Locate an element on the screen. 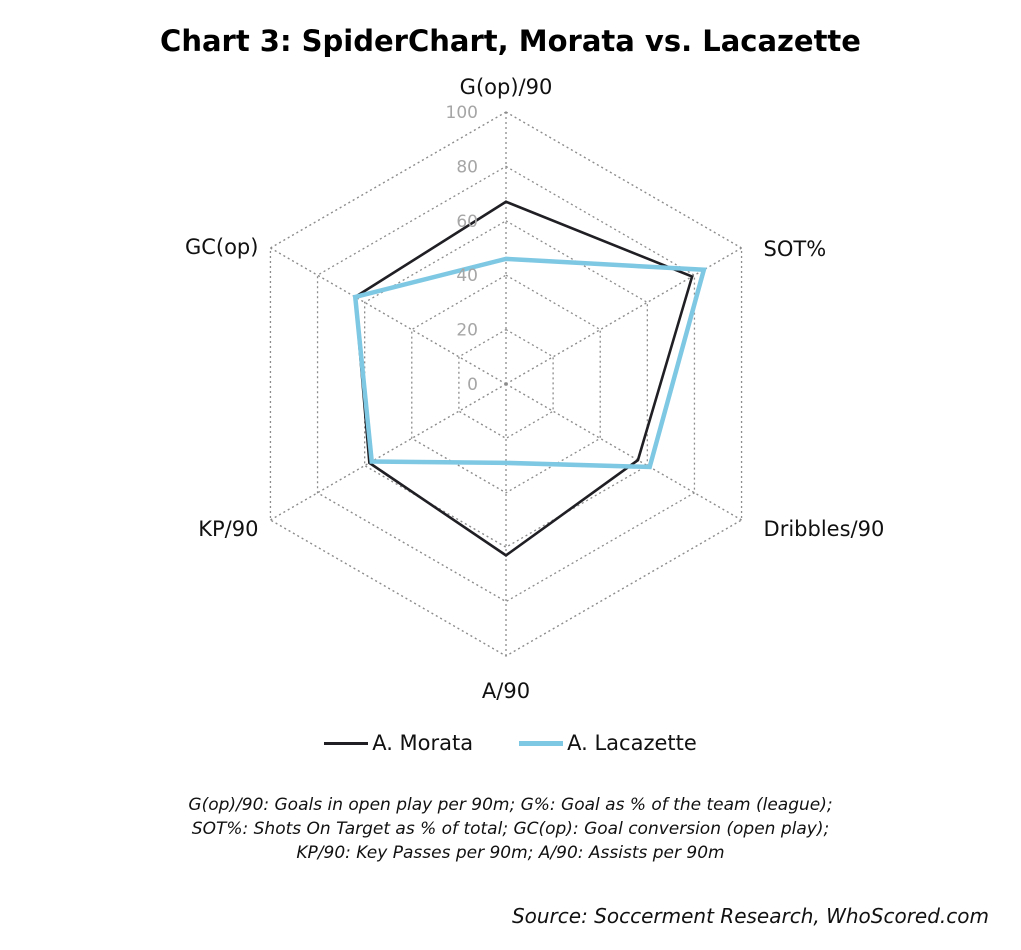 This screenshot has width=1021, height=950. tick-label: 0 is located at coordinates (472, 385).